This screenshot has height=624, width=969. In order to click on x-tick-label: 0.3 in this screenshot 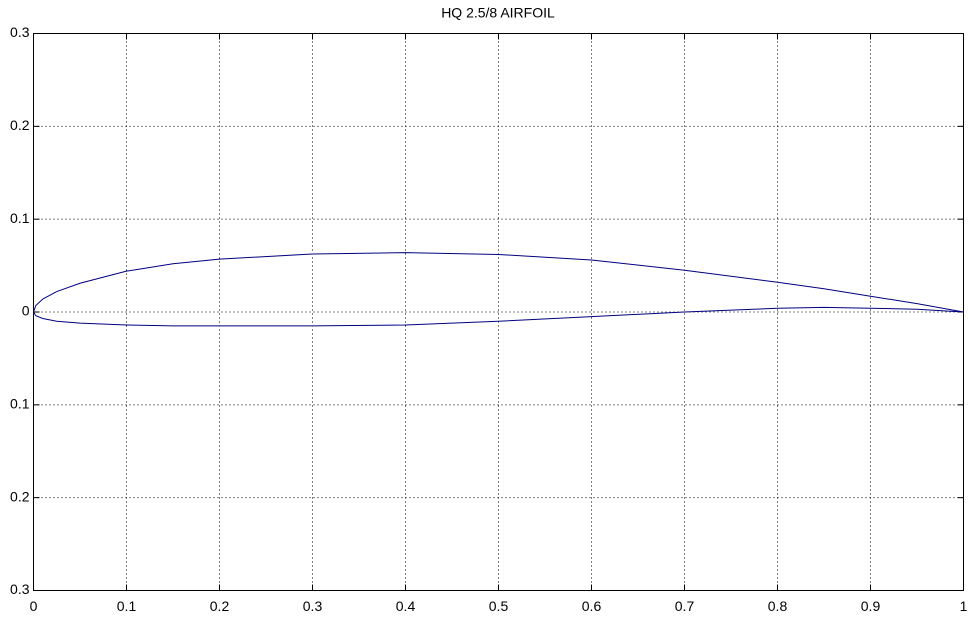, I will do `click(313, 606)`.